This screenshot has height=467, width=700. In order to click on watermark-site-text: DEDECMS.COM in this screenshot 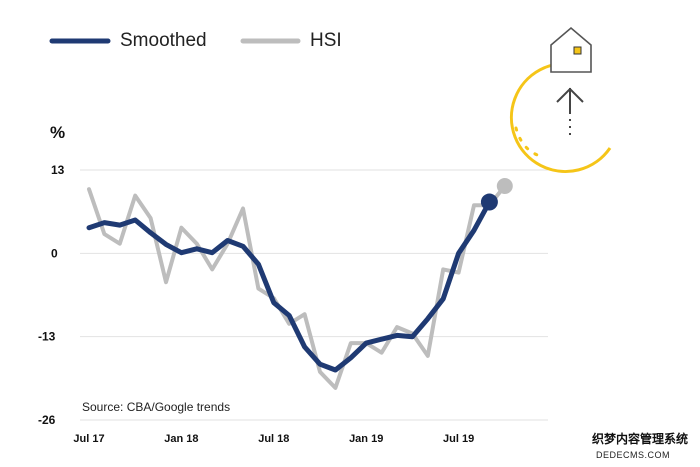, I will do `click(633, 455)`.